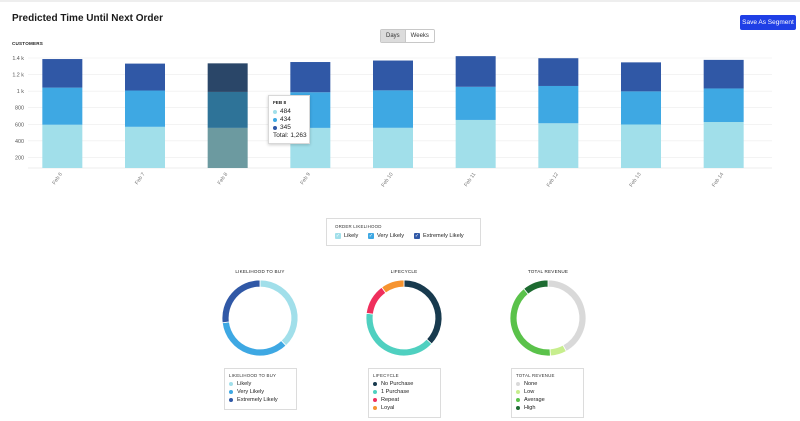 The width and height of the screenshot is (800, 421). I want to click on average-dot-icon, so click(518, 400).